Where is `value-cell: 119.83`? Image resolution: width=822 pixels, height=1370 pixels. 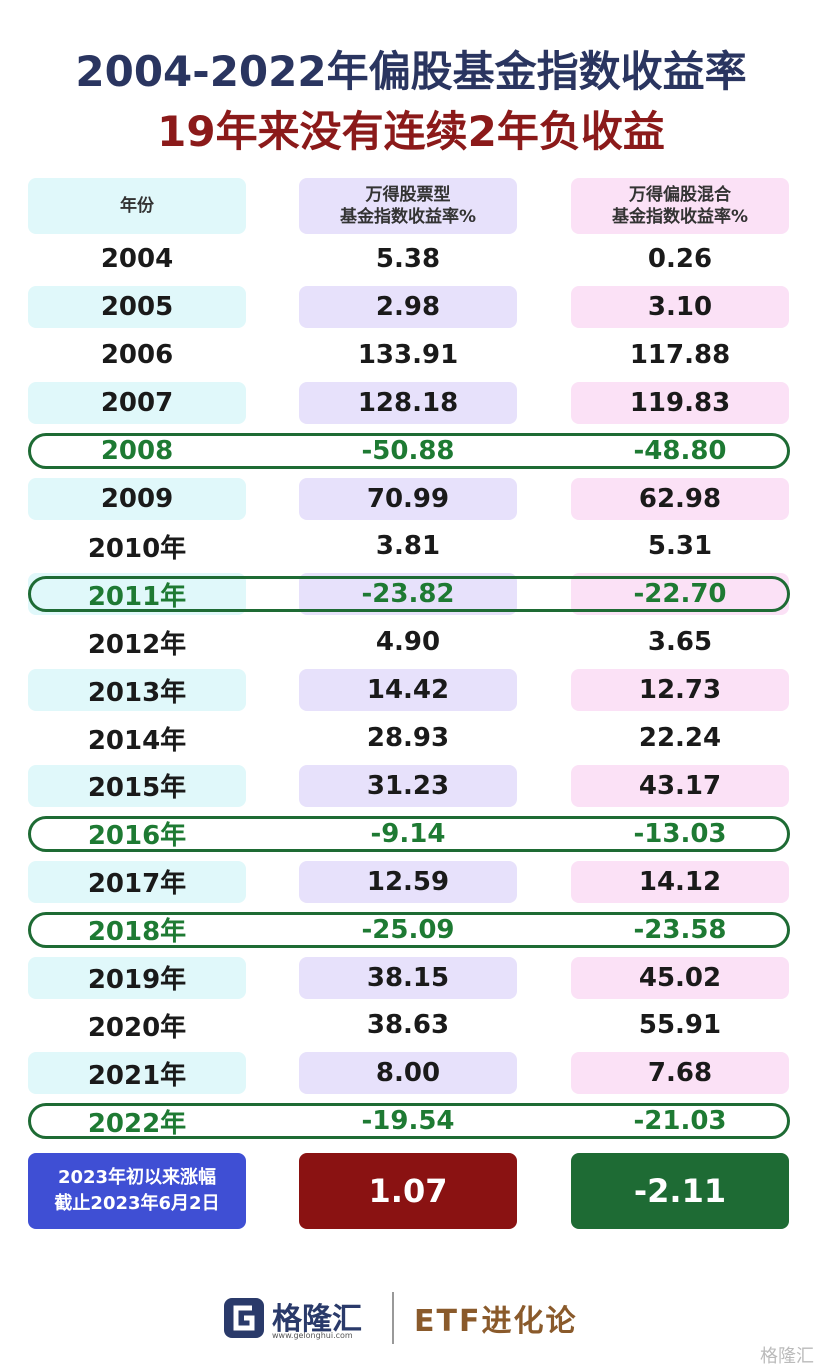
value-cell: 119.83 is located at coordinates (680, 402).